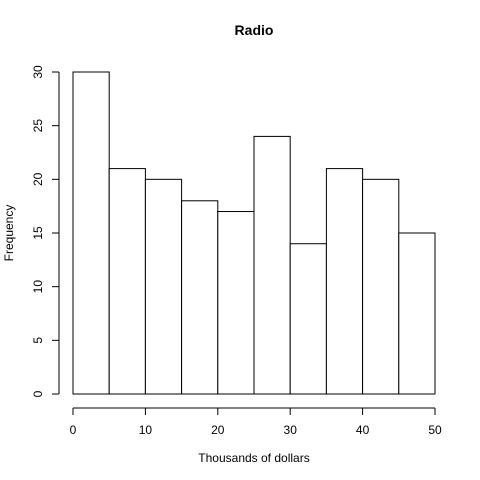 The height and width of the screenshot is (480, 480). What do you see at coordinates (9, 233) in the screenshot?
I see `y-axis-label: Frequency` at bounding box center [9, 233].